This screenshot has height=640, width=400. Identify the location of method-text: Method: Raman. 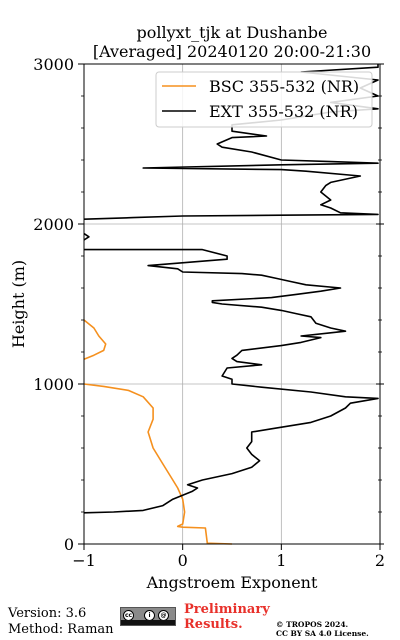
(61, 629).